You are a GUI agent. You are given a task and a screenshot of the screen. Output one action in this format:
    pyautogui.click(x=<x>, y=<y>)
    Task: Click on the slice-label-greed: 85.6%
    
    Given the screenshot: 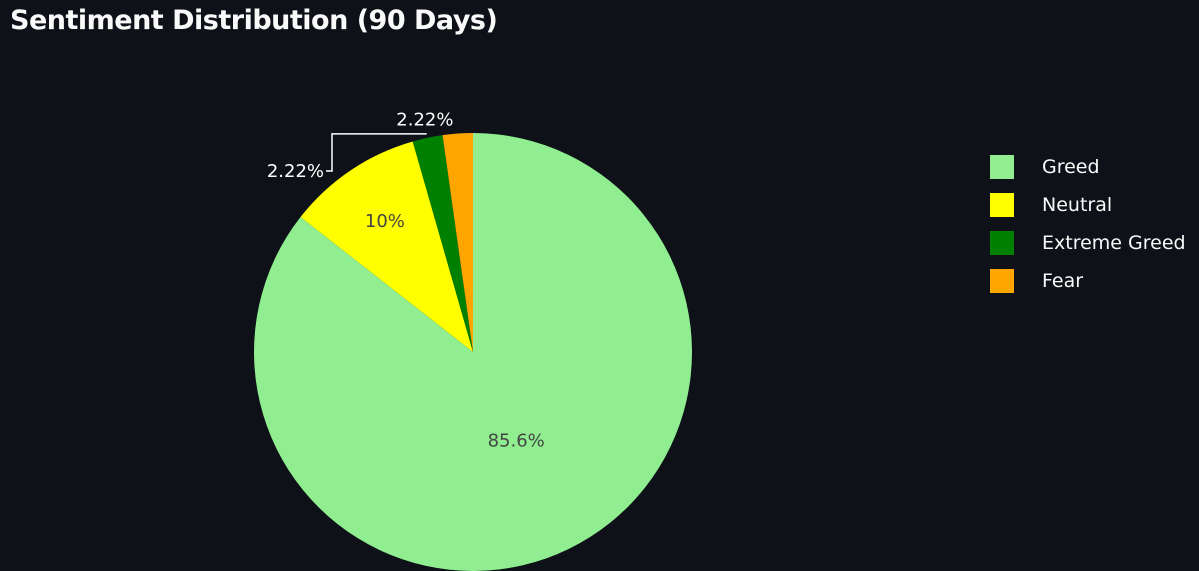 What is the action you would take?
    pyautogui.click(x=516, y=441)
    